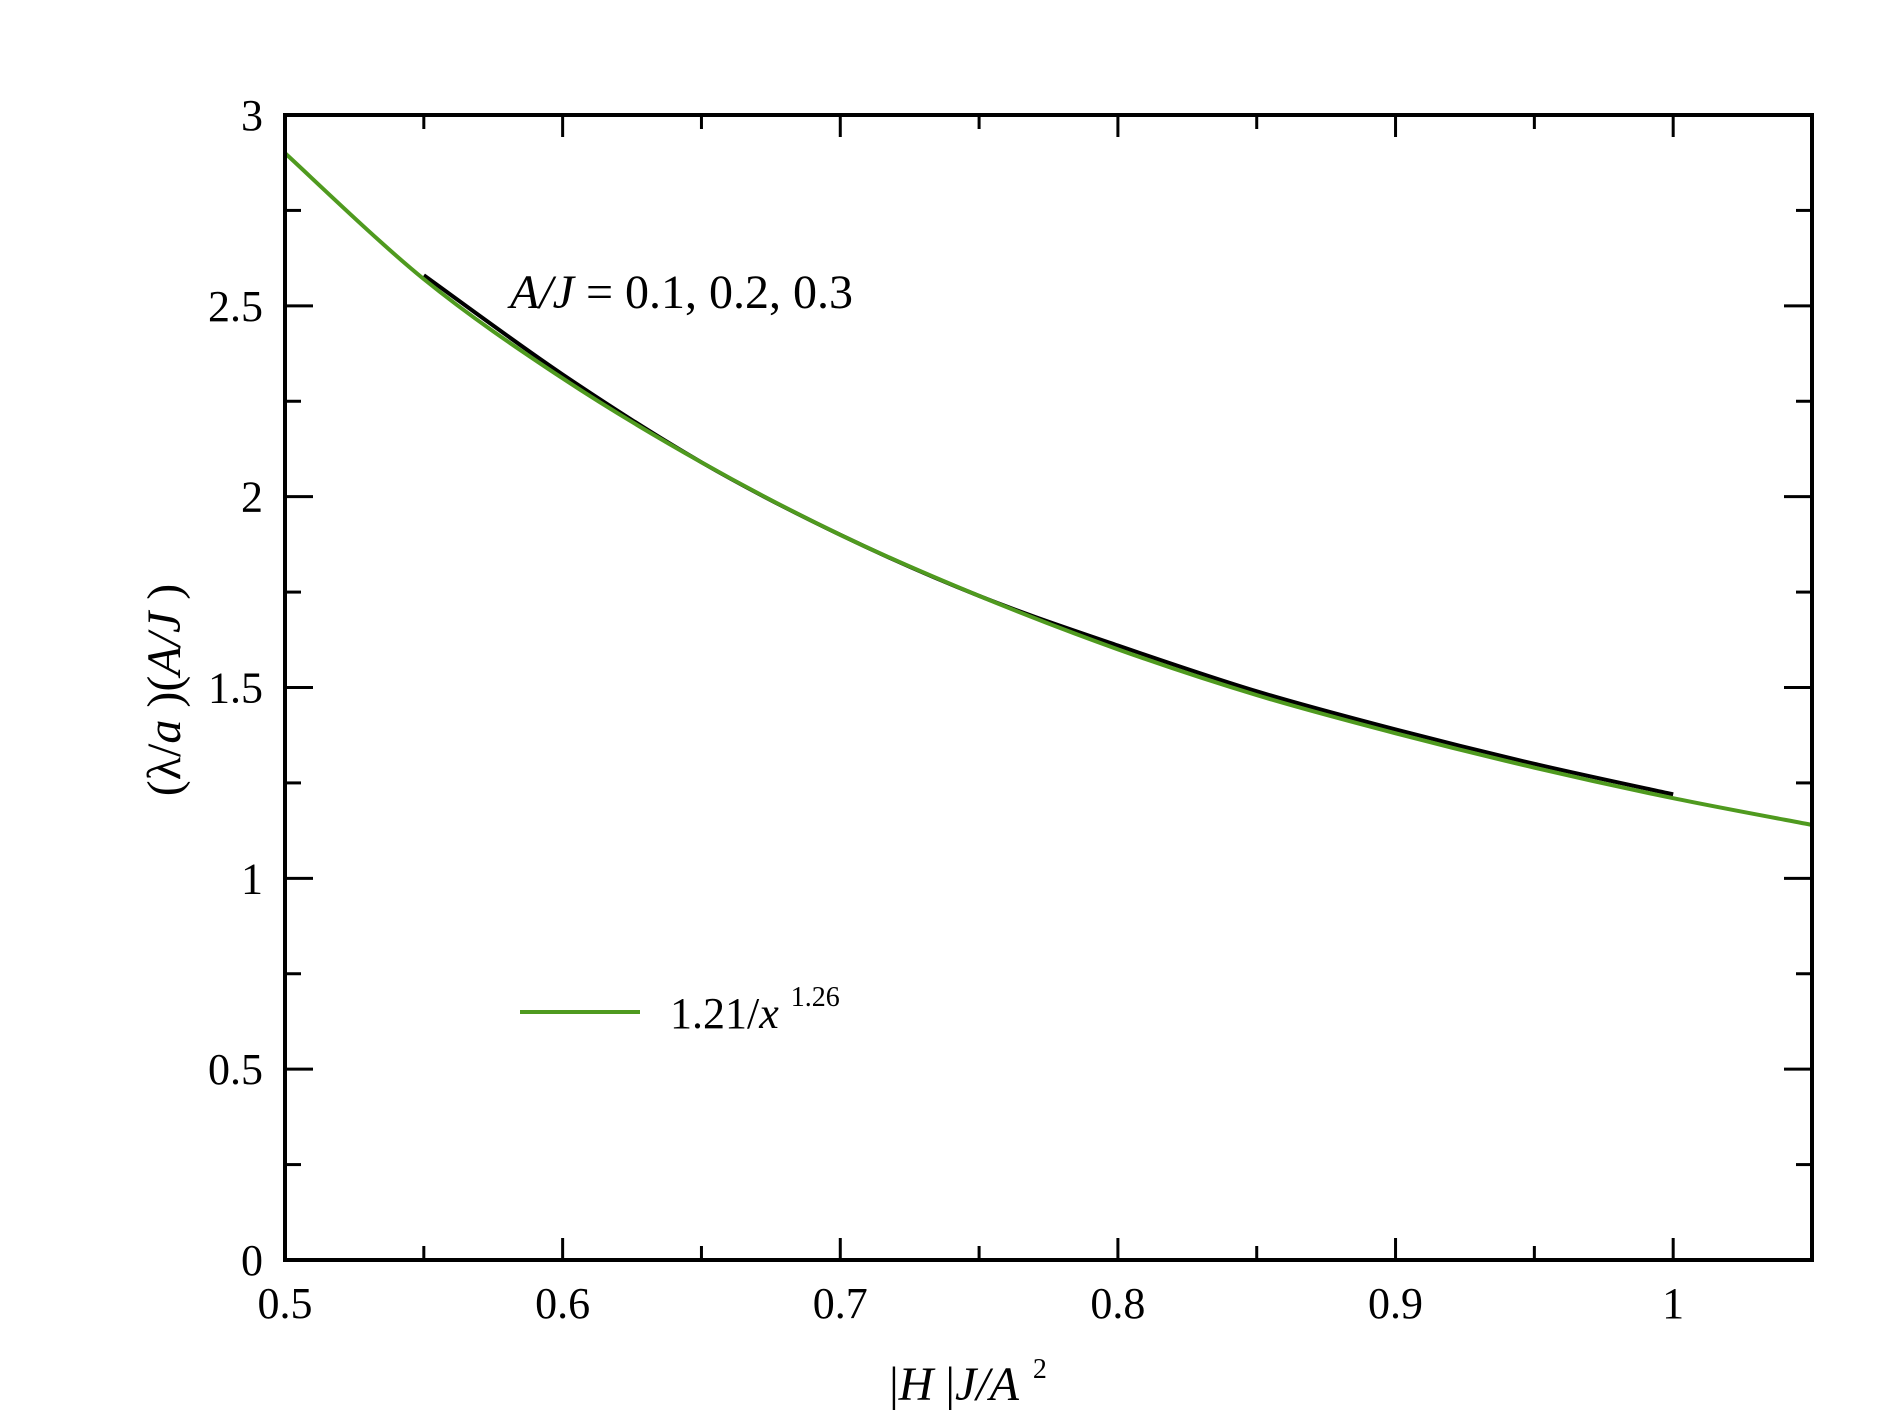 Image resolution: width=1889 pixels, height=1417 pixels. I want to click on y-tick-label: 2, so click(252, 497).